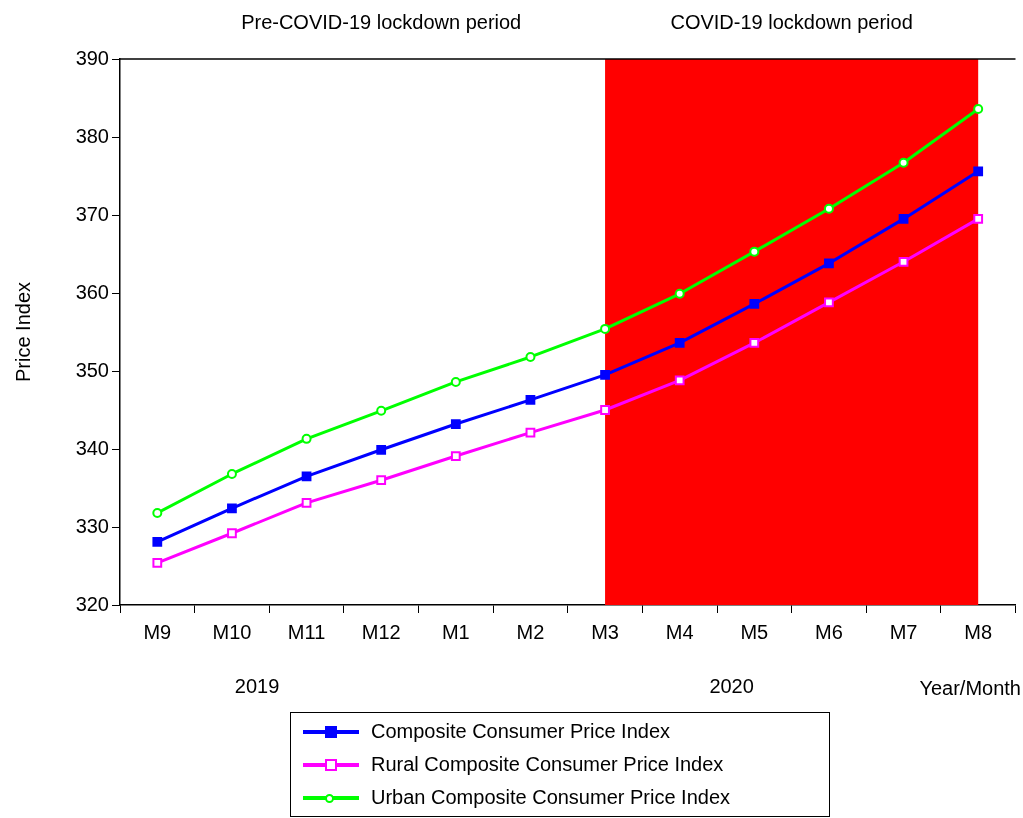 The height and width of the screenshot is (818, 1023). What do you see at coordinates (157, 631) in the screenshot?
I see `x-tick-label: M9` at bounding box center [157, 631].